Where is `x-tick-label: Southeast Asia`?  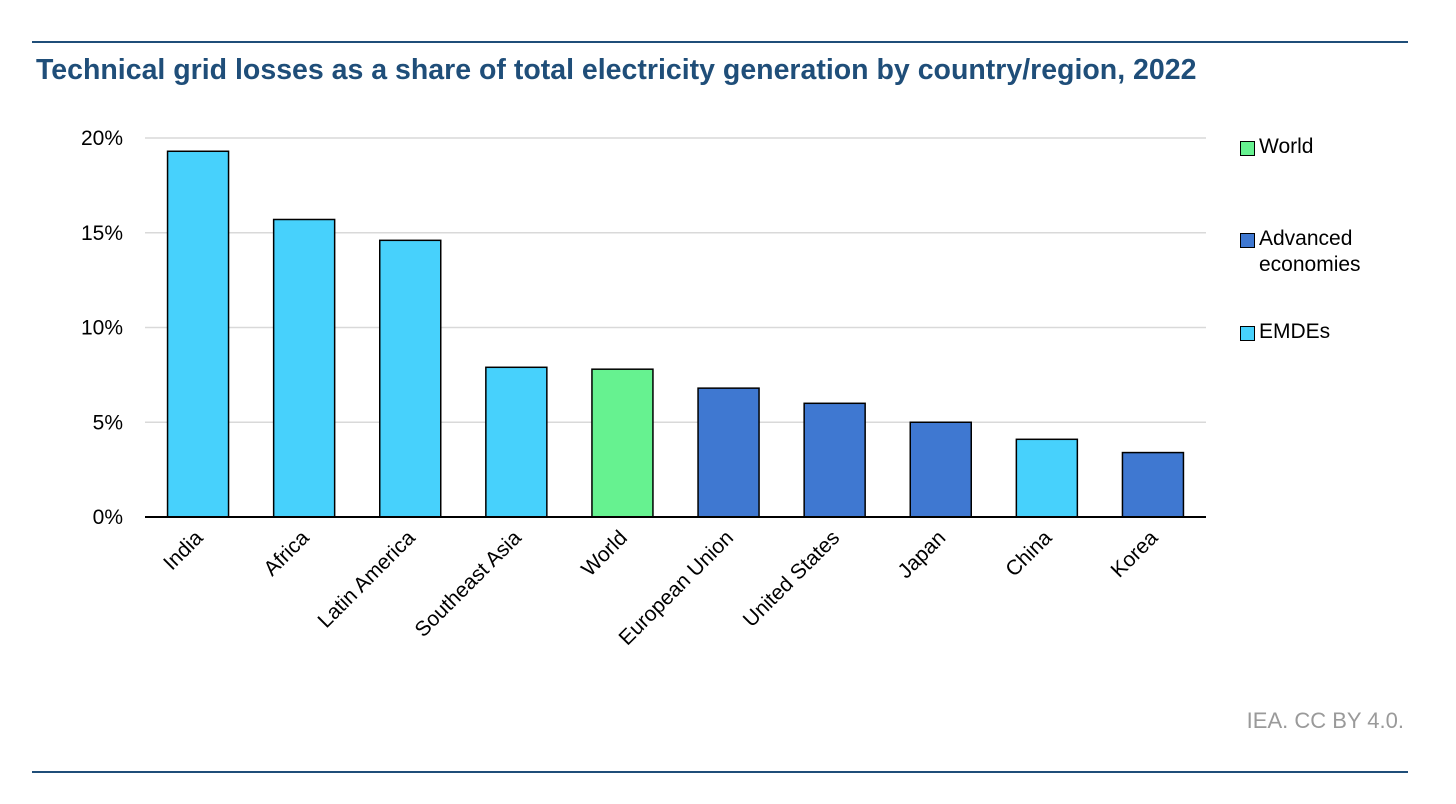
x-tick-label: Southeast Asia is located at coordinates (469, 584).